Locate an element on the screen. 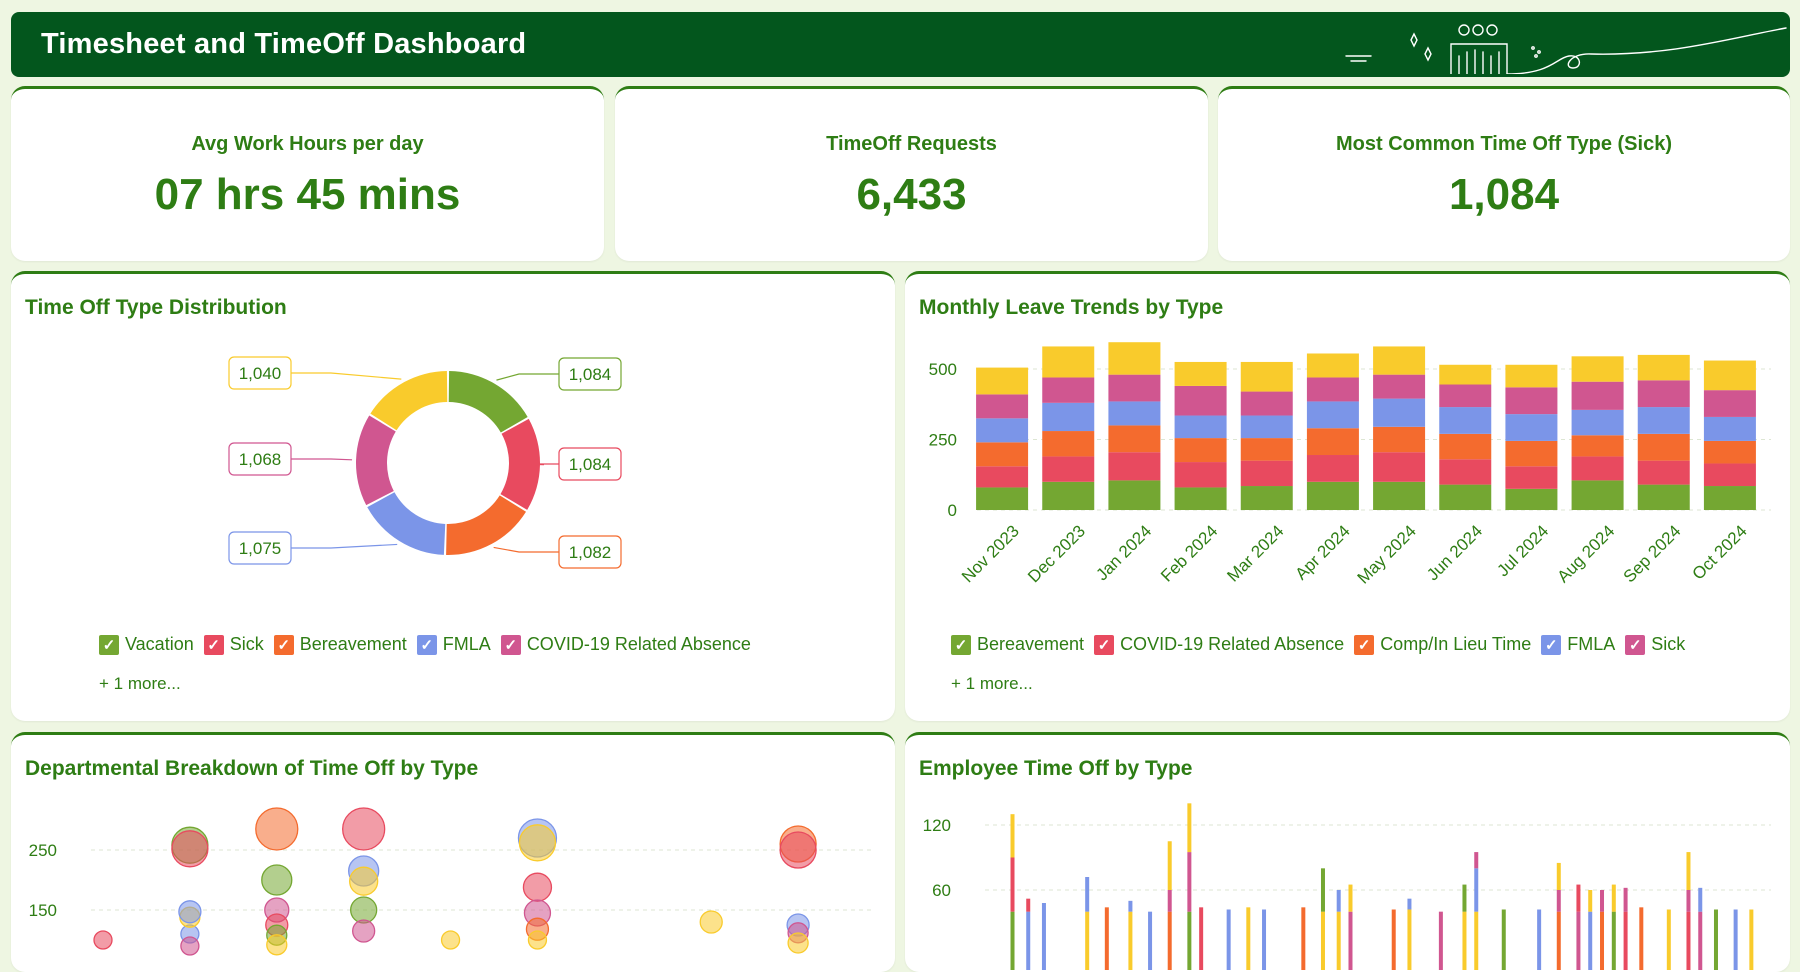 The height and width of the screenshot is (972, 1800). legend-item: ✓ COVID-19 Related Absence is located at coordinates (625, 644).